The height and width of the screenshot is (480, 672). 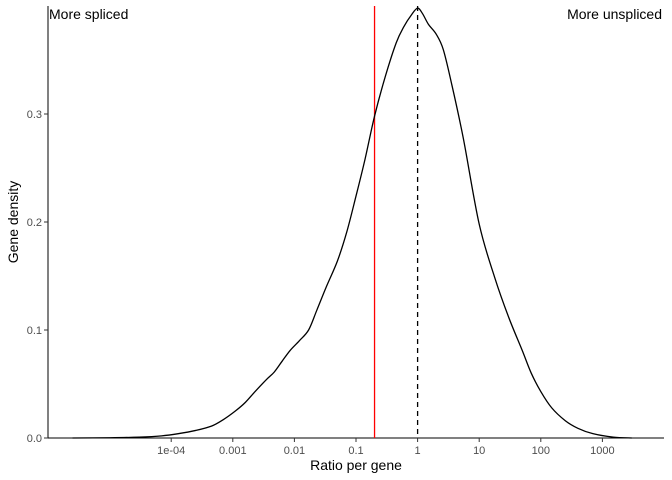 What do you see at coordinates (614, 14) in the screenshot?
I see `annotation-more-unspliced: More unspliced` at bounding box center [614, 14].